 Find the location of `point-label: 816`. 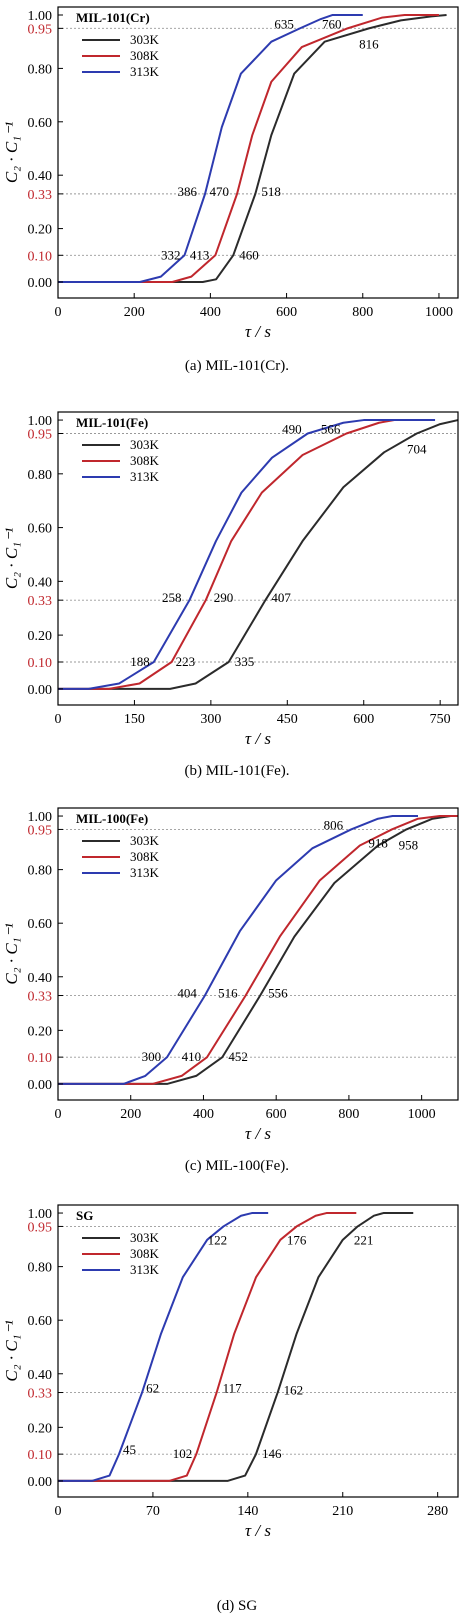

point-label: 816 is located at coordinates (369, 43).